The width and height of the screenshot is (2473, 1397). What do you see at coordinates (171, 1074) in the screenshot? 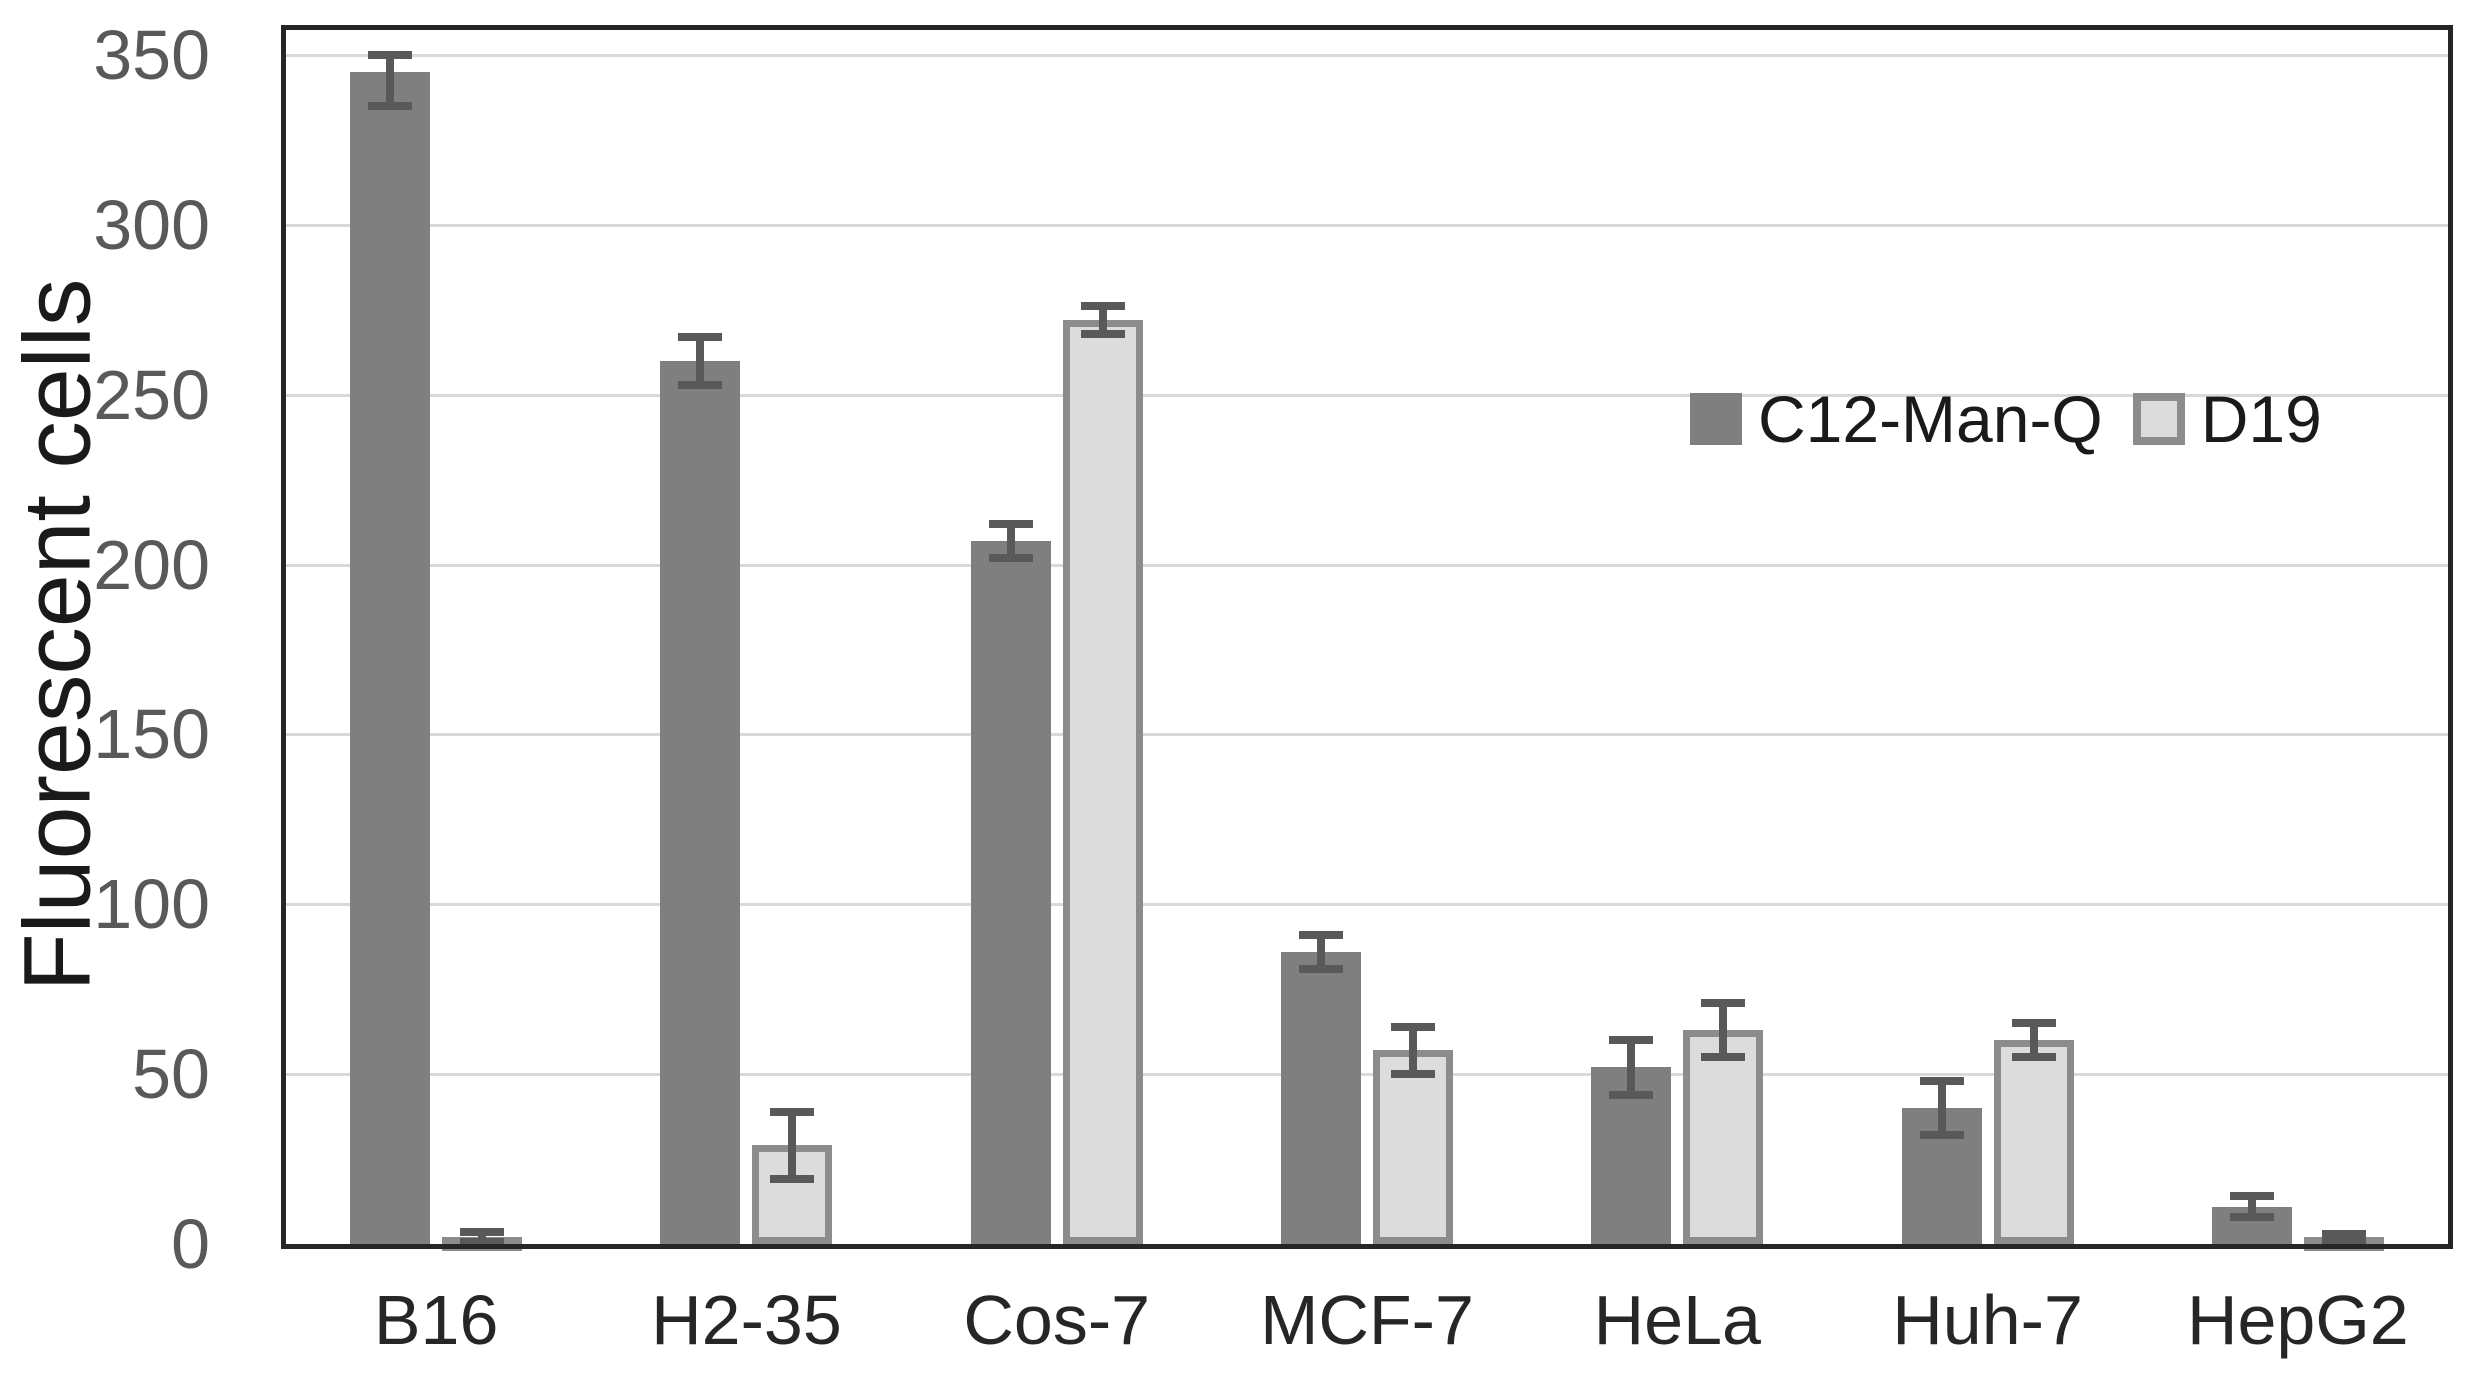
I see `y-tick-label-50: 50` at bounding box center [171, 1074].